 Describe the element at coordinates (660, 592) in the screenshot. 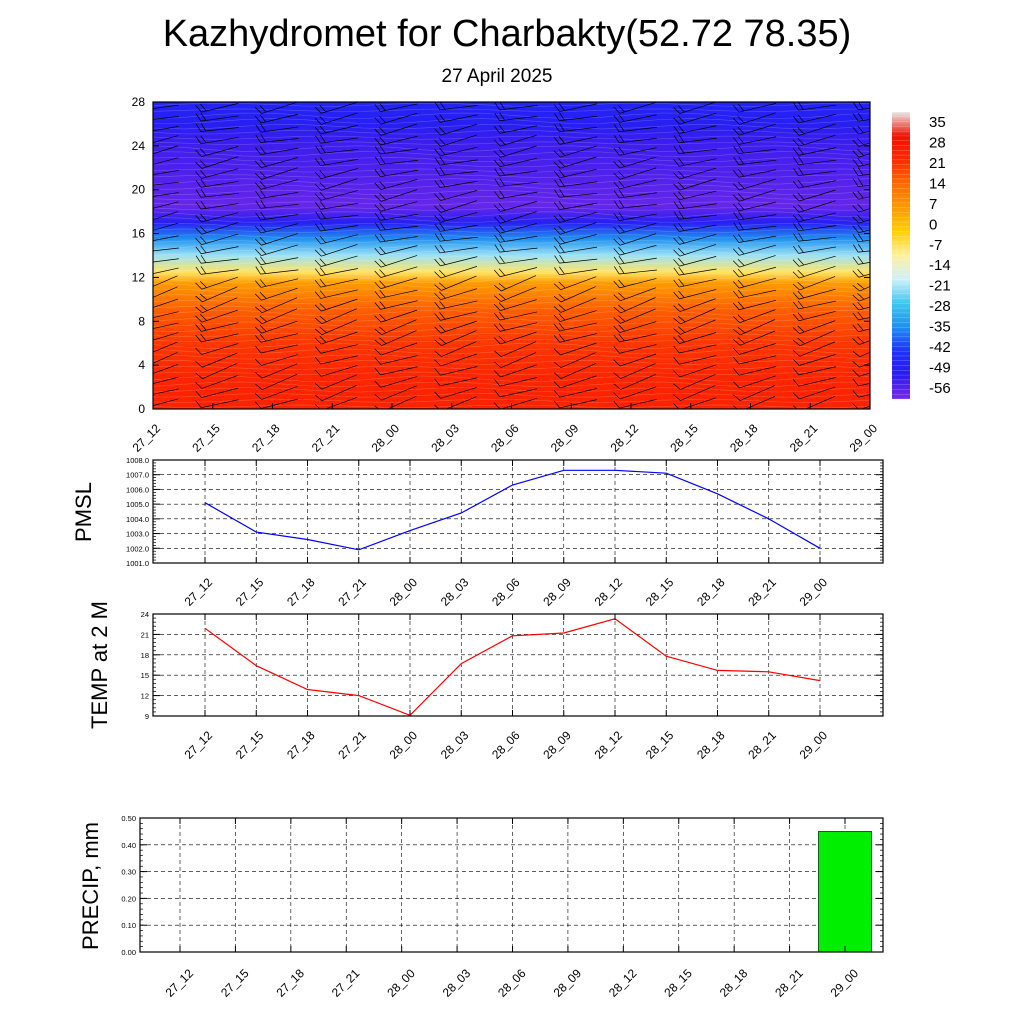

I see `x-tick-label: 28_15` at that location.